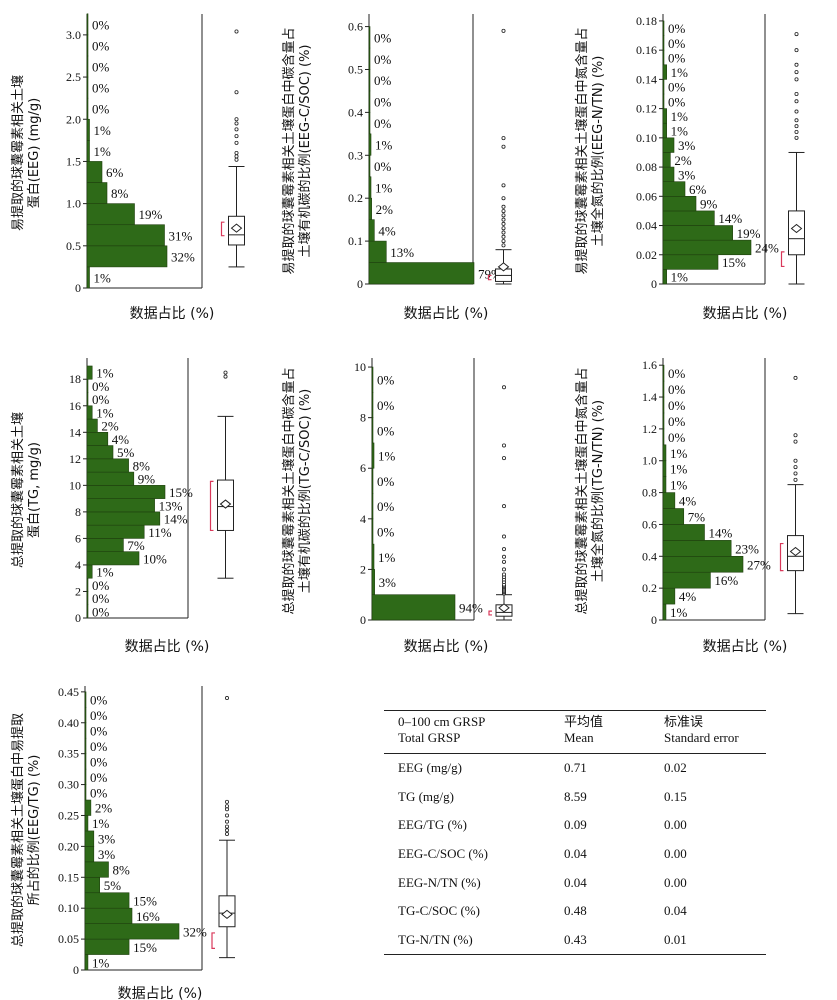 The width and height of the screenshot is (837, 1000). I want to click on y-axis-label-line: 易提取的球囊霉素相关土壤蛋白中碳含量占, so click(289, 150).